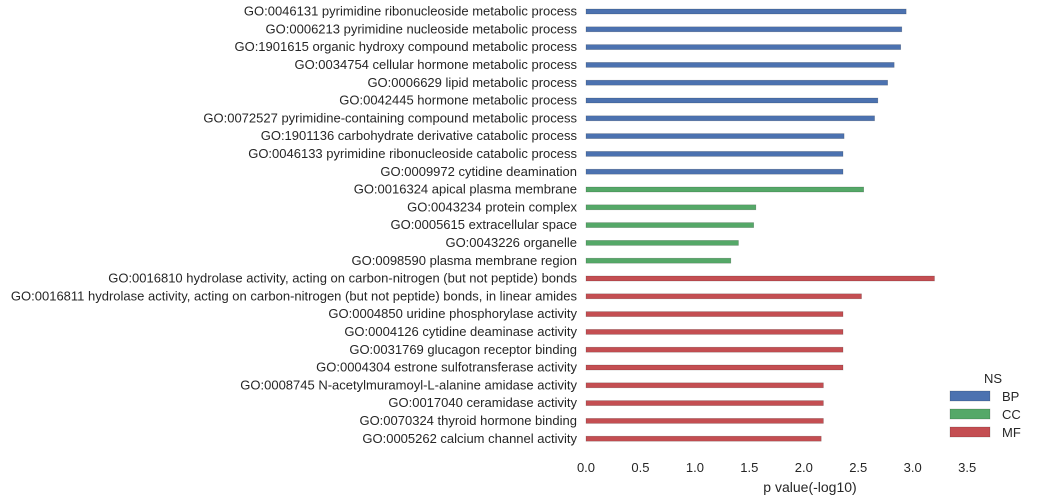 The image size is (1048, 500). I want to click on legend-swatch-bp, so click(970, 396).